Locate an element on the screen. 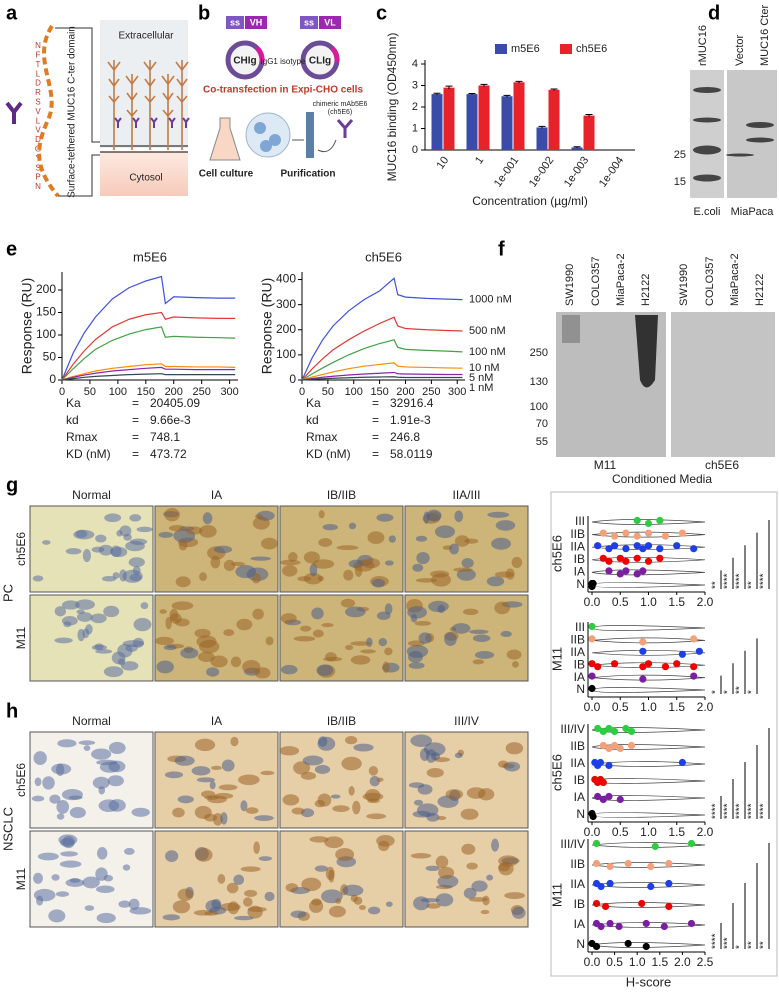 This screenshot has width=779, height=999. legend-label: m5E6 is located at coordinates (525, 49).